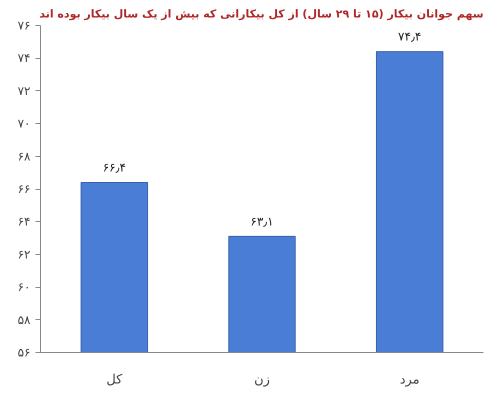  I want to click on y-tick-label: ۵۸, so click(25, 319).